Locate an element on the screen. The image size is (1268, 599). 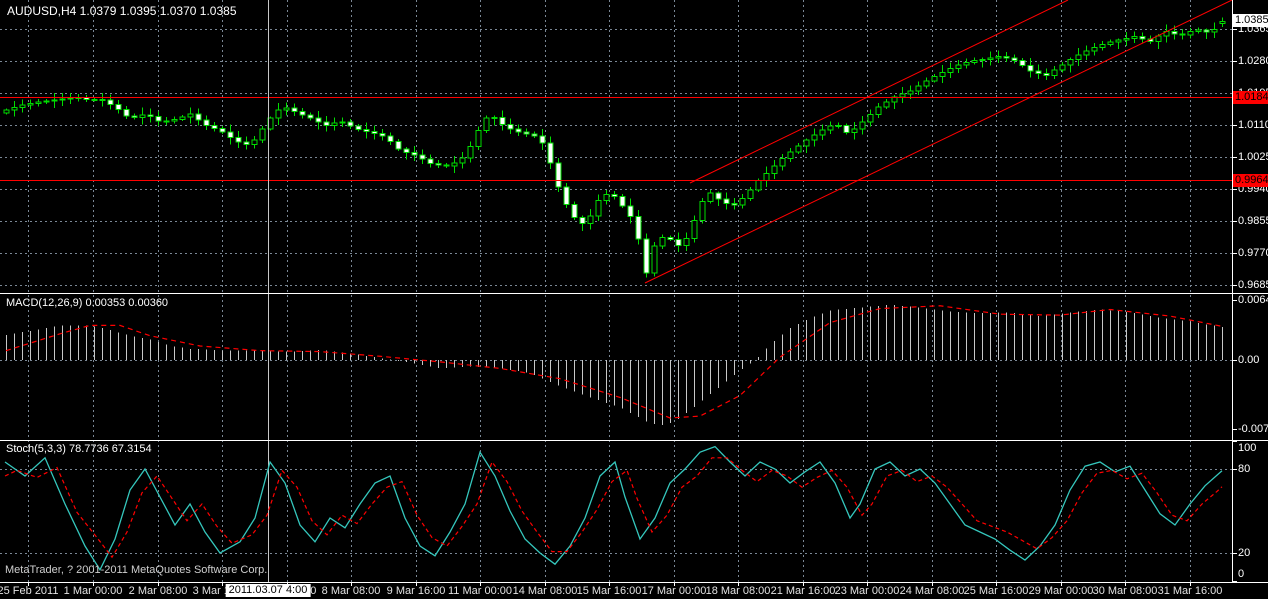
macd-tick-label: 0.00644 is located at coordinates (1253, 300).